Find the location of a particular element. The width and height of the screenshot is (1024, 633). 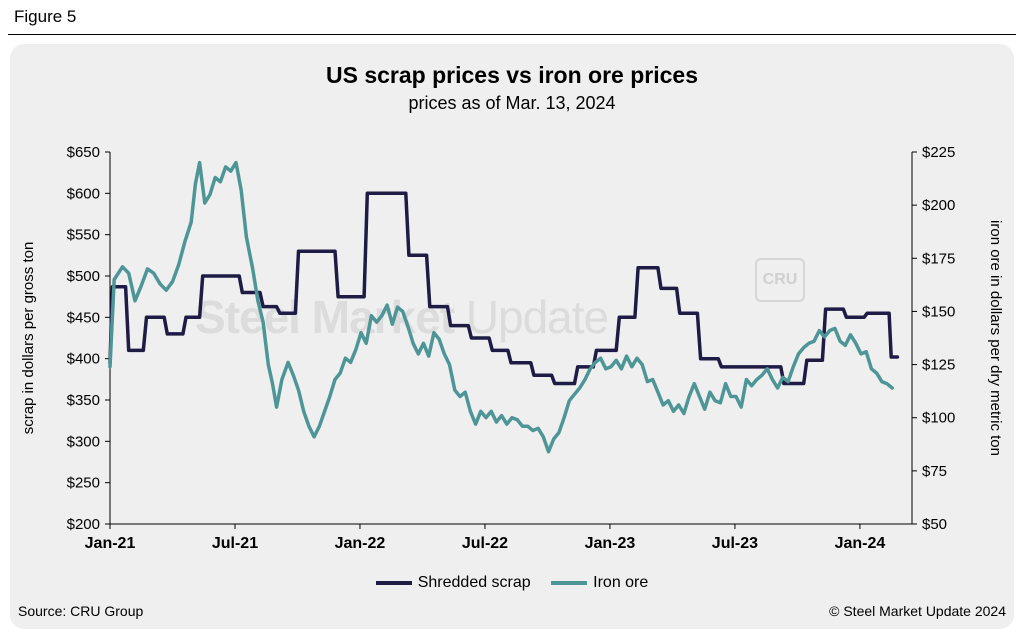

top-divider is located at coordinates (512, 34).